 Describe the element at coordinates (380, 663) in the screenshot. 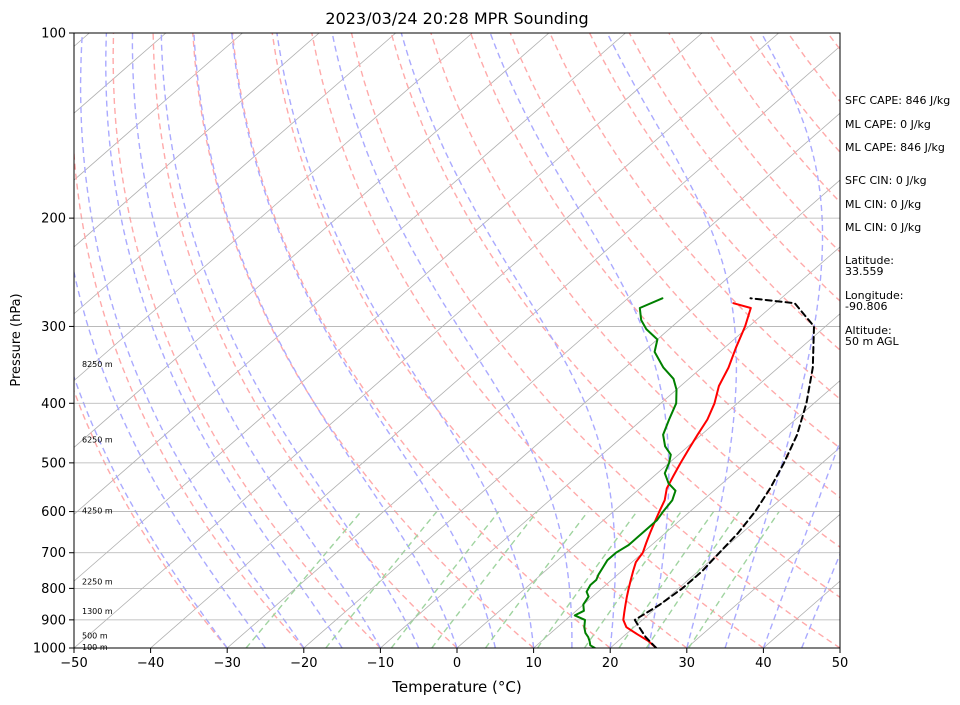

I see `x-tick-label: −10` at that location.